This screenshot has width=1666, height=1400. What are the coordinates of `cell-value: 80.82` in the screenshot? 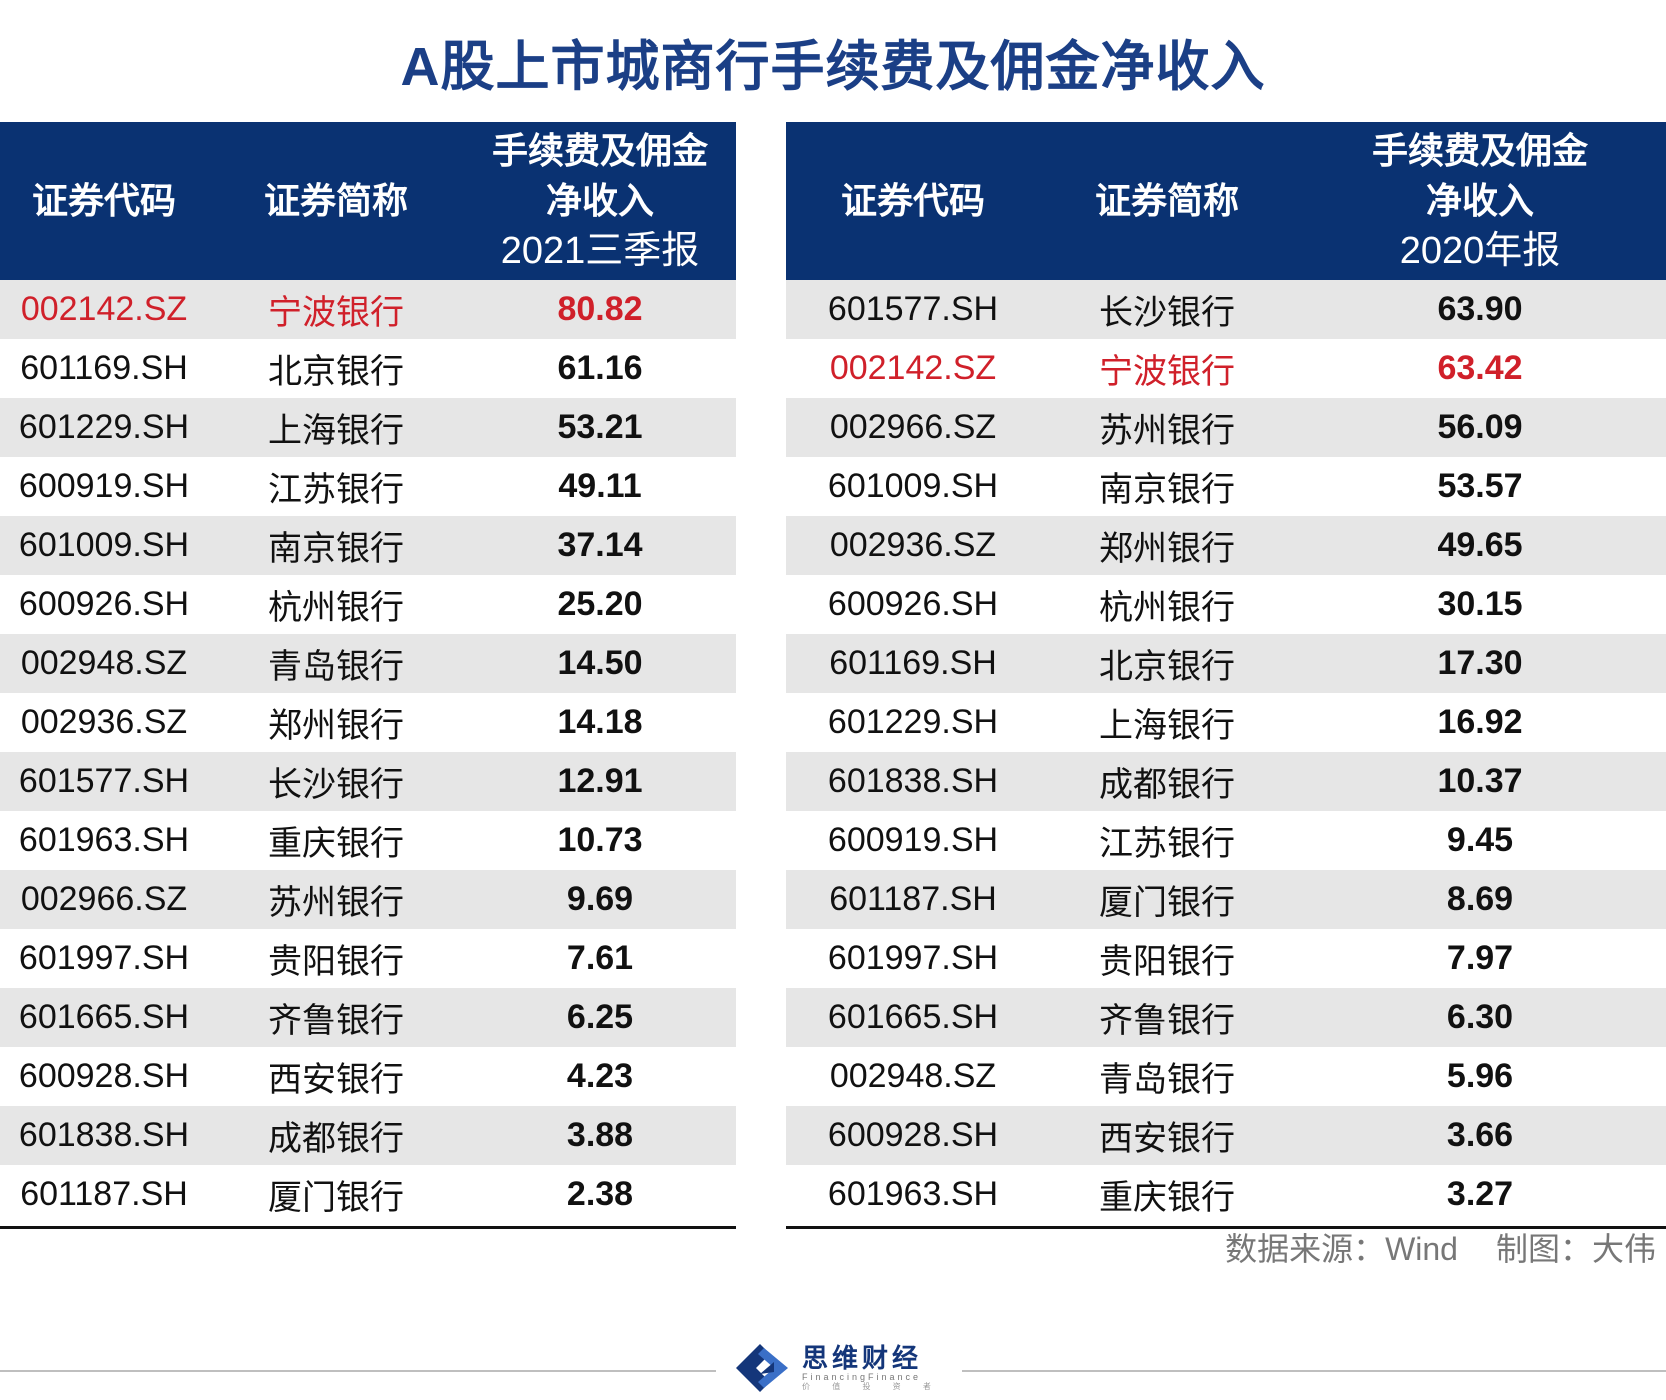 It's located at (600, 309).